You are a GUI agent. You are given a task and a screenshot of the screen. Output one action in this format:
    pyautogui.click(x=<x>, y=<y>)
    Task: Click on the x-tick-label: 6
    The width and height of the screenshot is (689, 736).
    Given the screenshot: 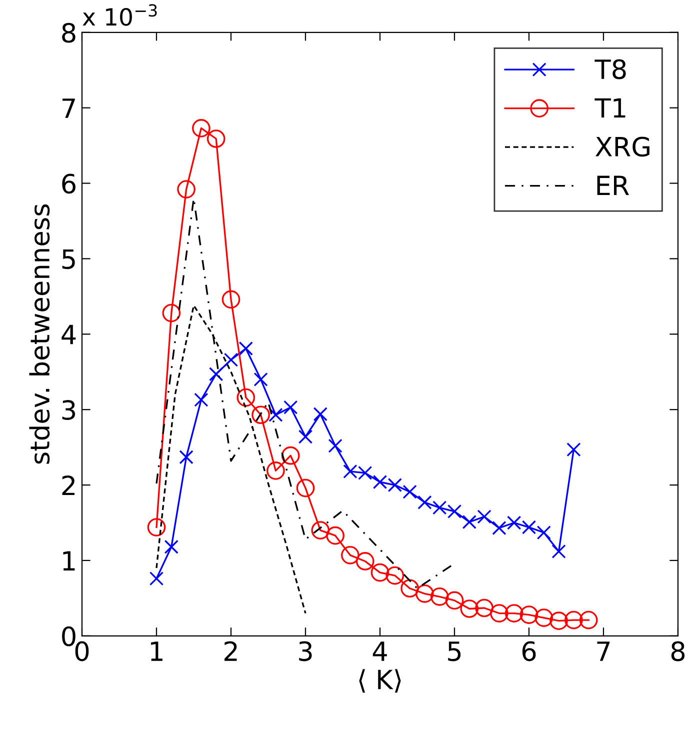 What is the action you would take?
    pyautogui.click(x=529, y=651)
    